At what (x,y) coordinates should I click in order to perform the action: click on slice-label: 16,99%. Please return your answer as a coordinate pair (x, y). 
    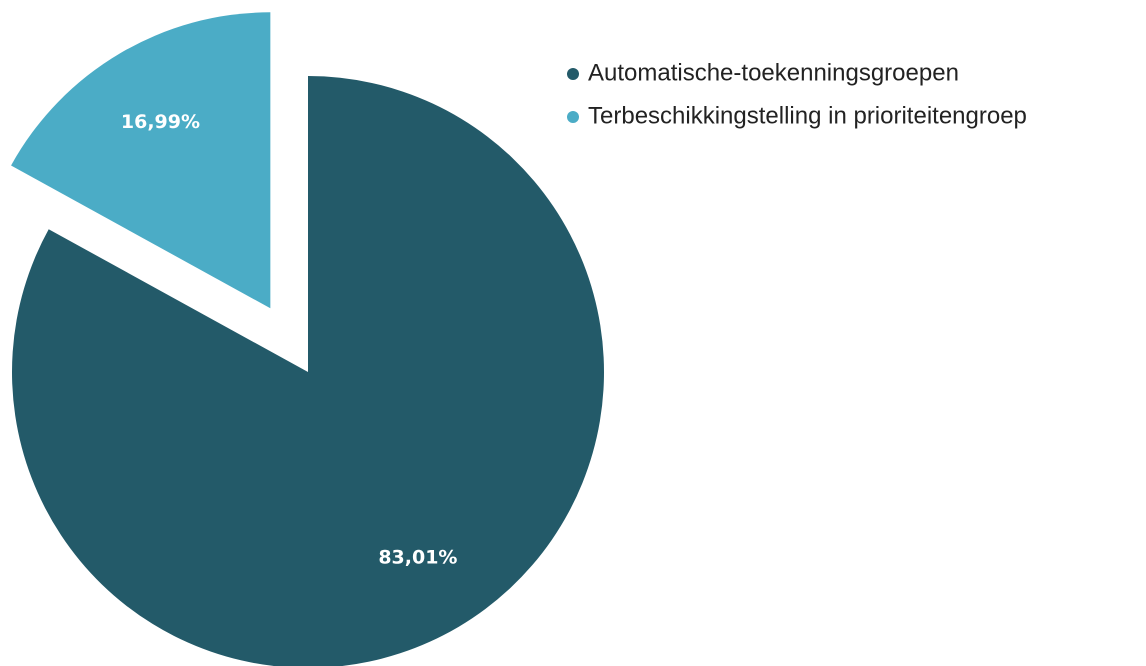
    Looking at the image, I should click on (160, 122).